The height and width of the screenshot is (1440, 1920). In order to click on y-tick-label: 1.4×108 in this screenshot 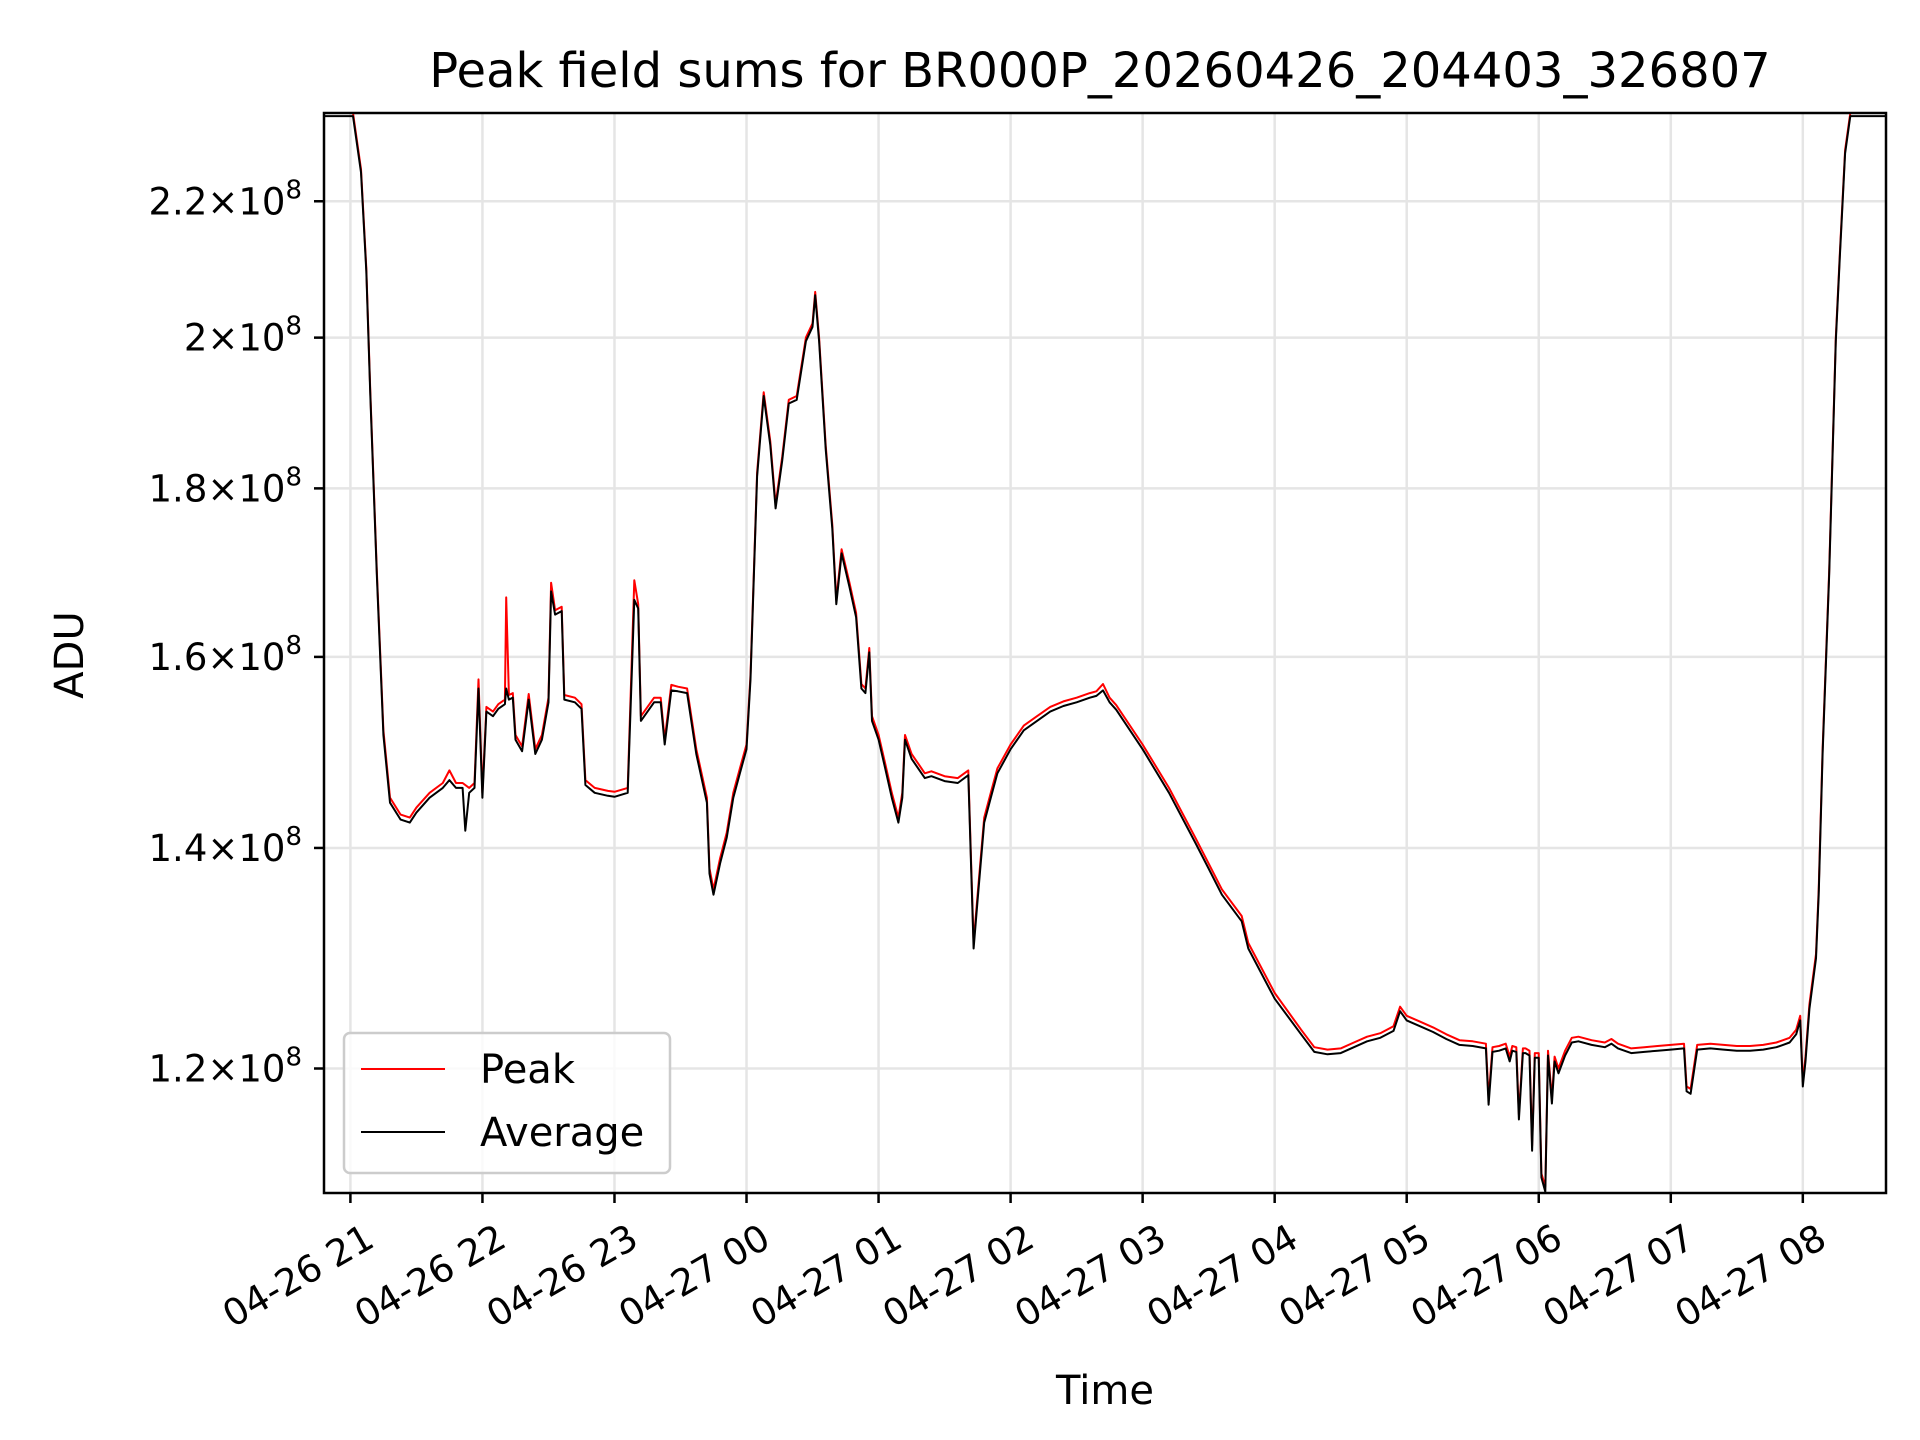, I will do `click(225, 846)`.